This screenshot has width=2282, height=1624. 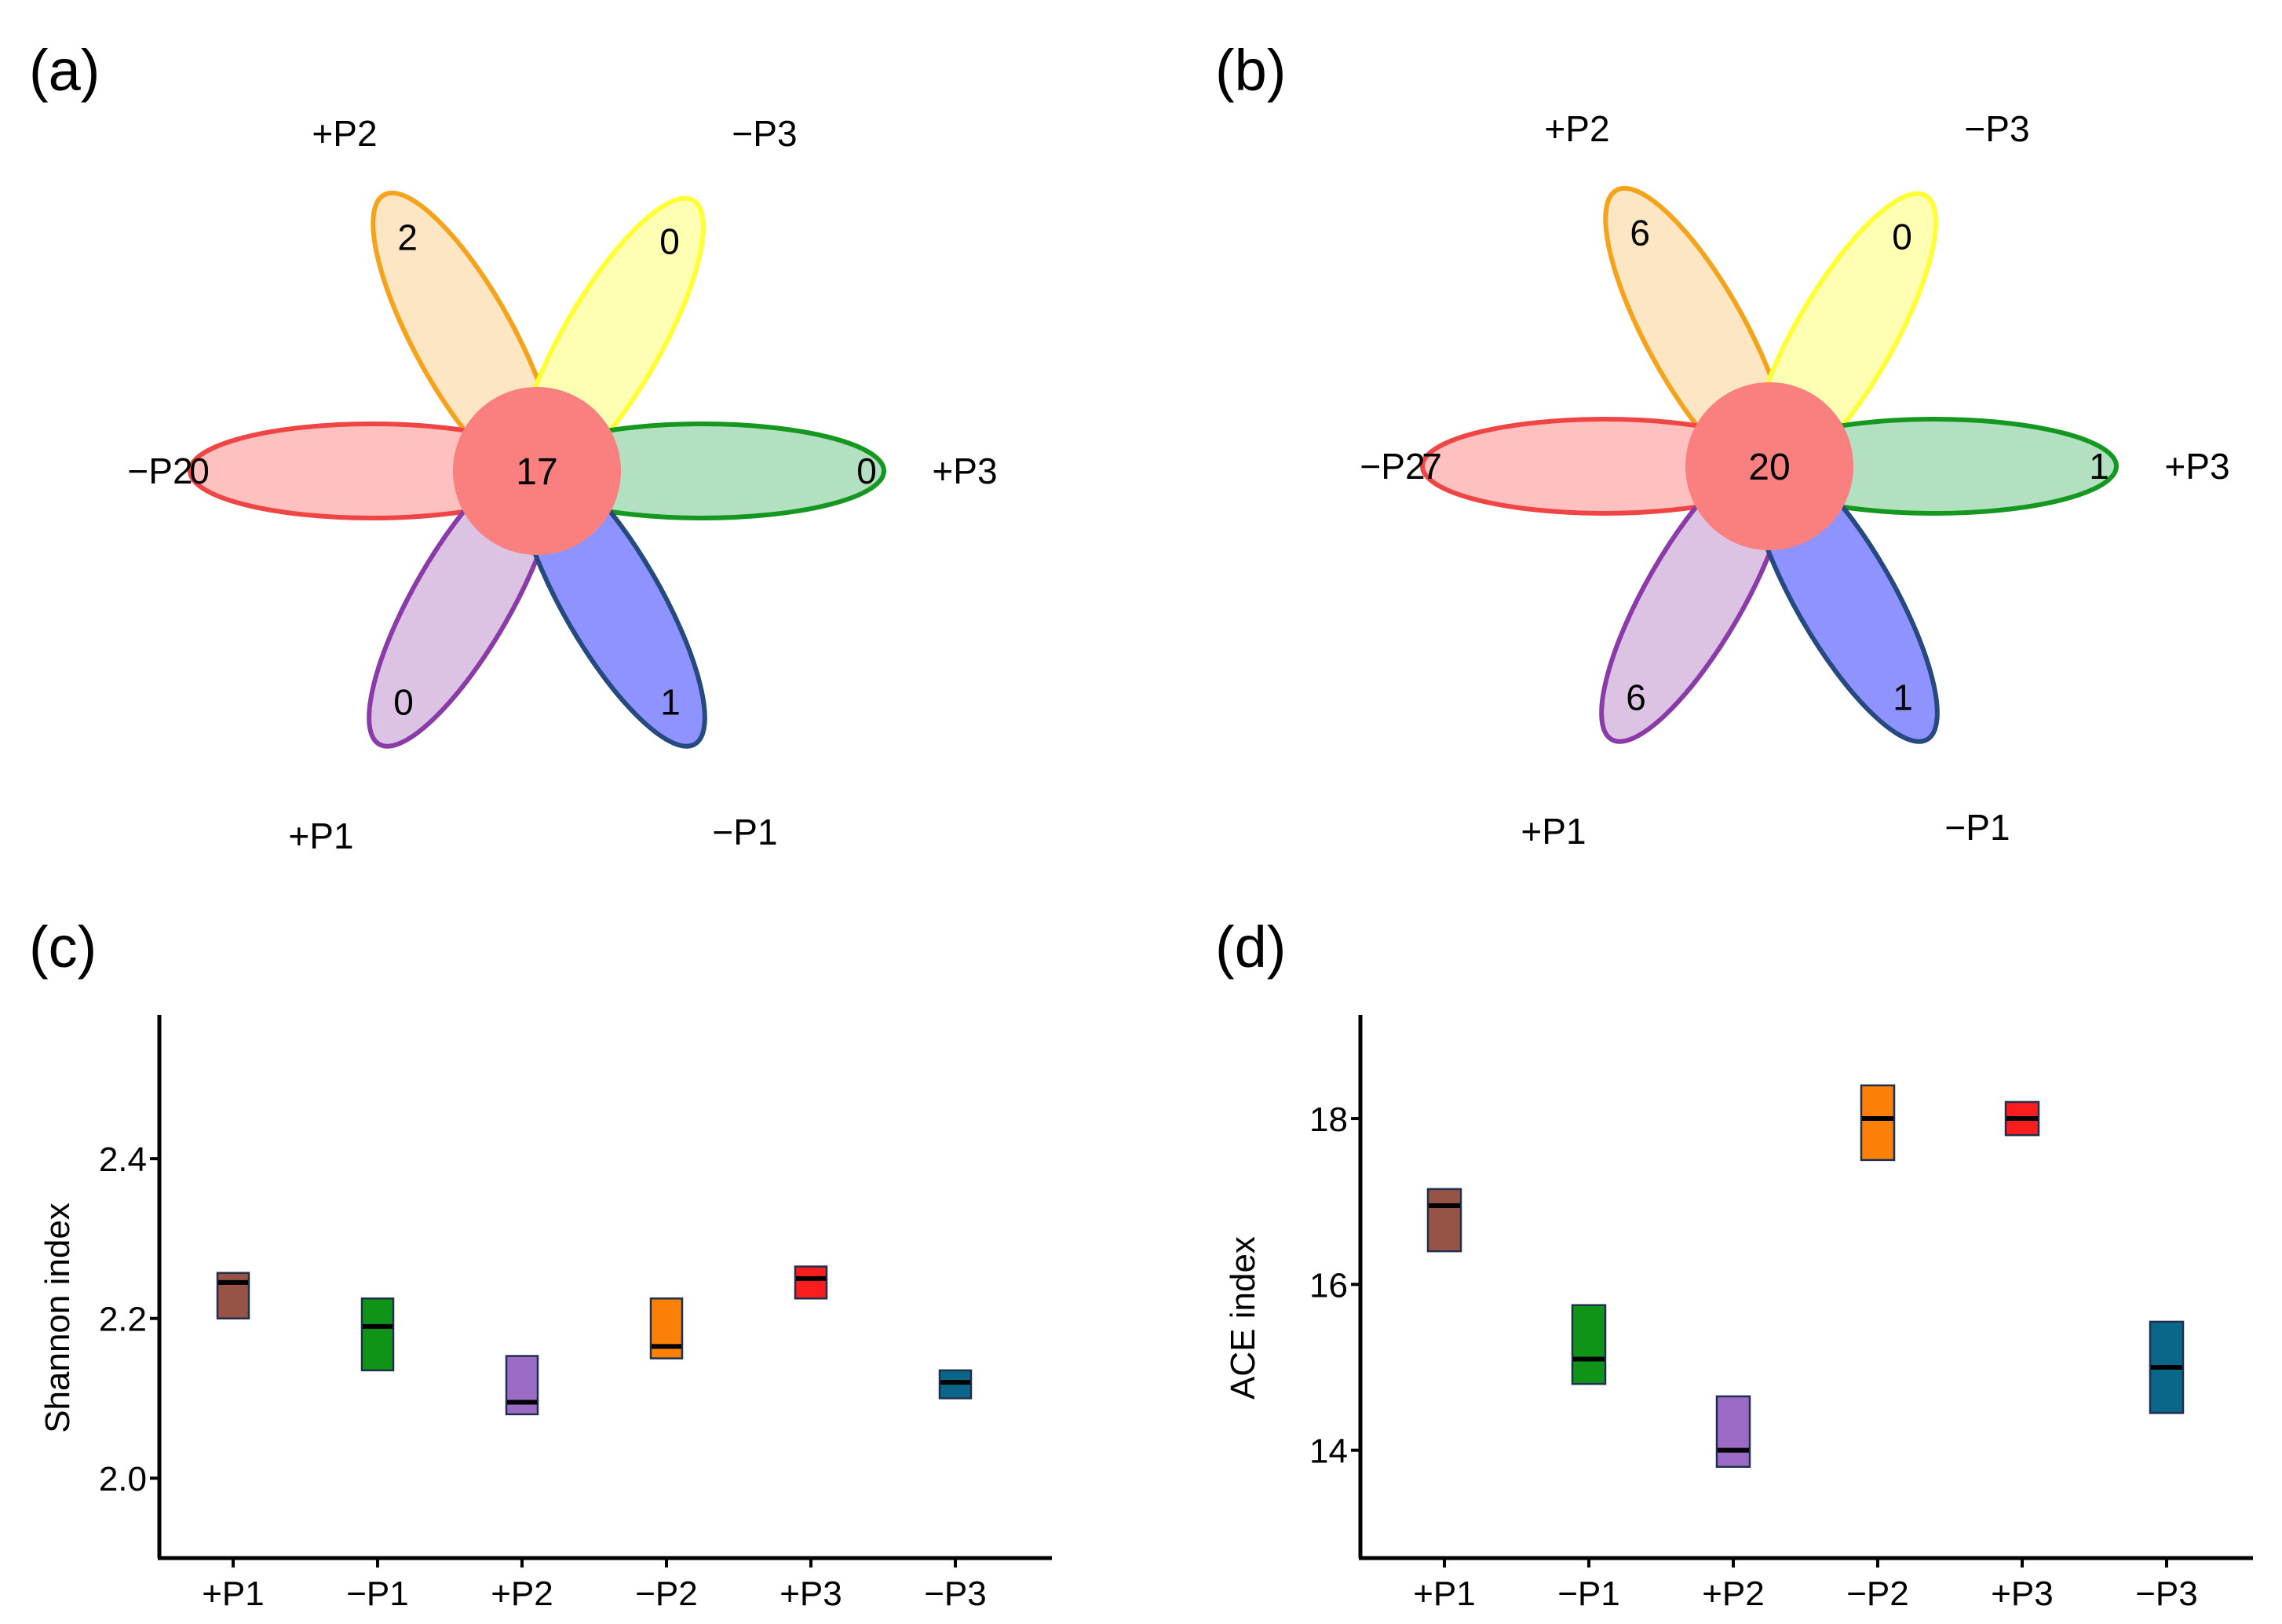 What do you see at coordinates (199, 471) in the screenshot?
I see `petal-count-minus-p2: 0` at bounding box center [199, 471].